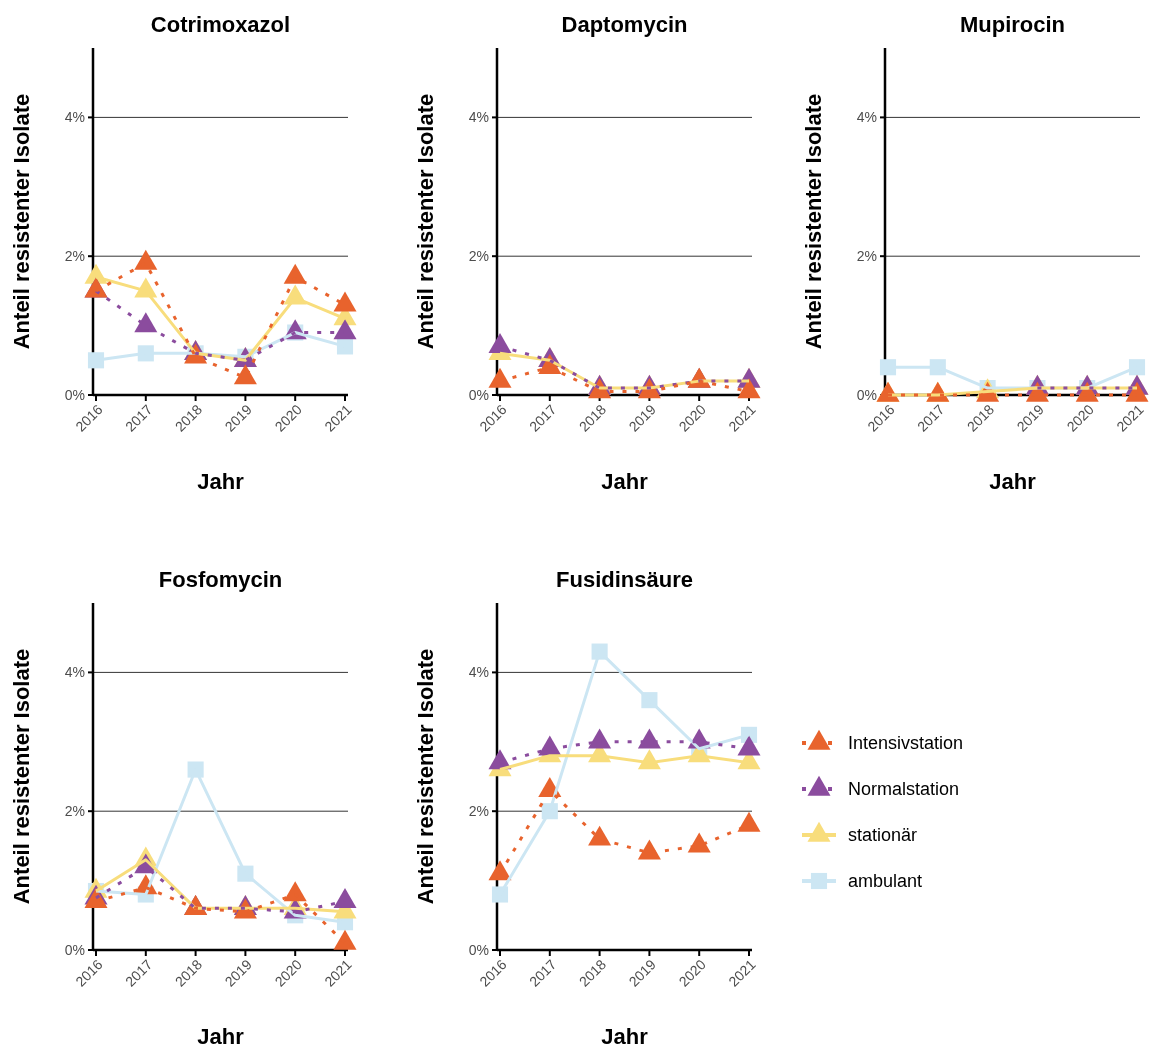 This screenshot has height=1044, width=1149. I want to click on chart-title: Fusidinsäure, so click(624, 579).